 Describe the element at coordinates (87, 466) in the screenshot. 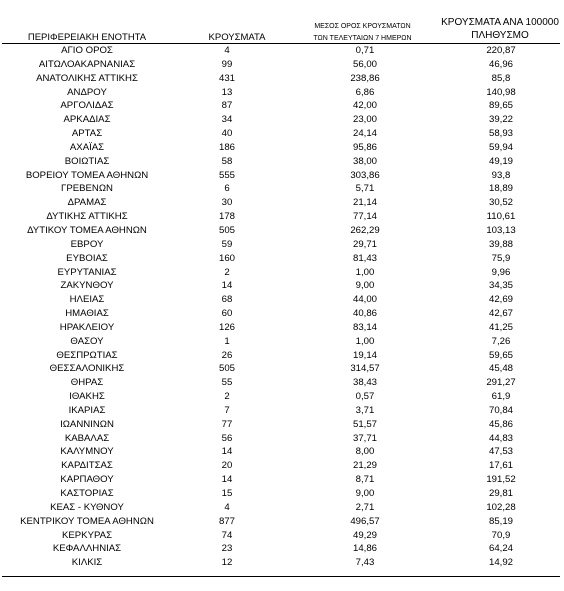

I see `cell-region: ΚΑΡΔΙΤΣΑΣ` at that location.